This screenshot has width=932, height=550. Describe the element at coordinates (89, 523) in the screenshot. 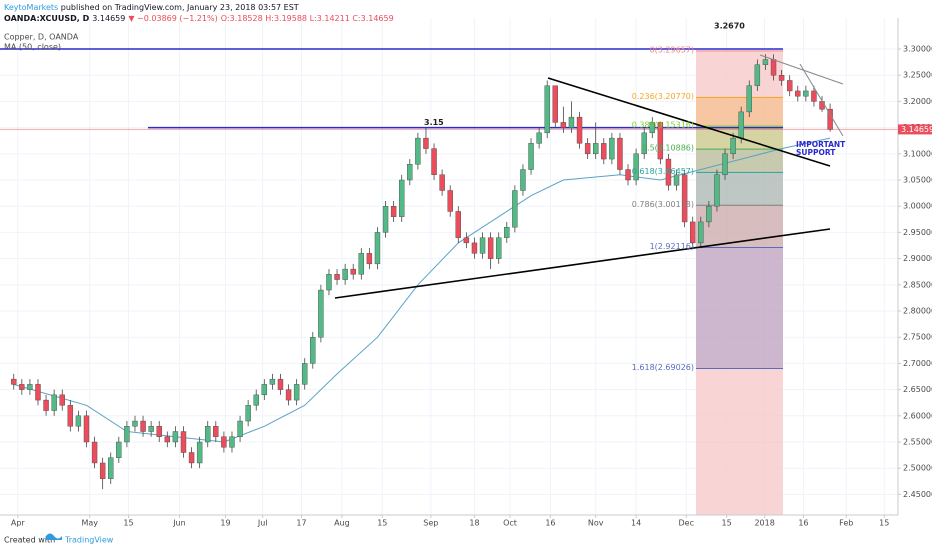

I see `x-tick-label: May` at that location.